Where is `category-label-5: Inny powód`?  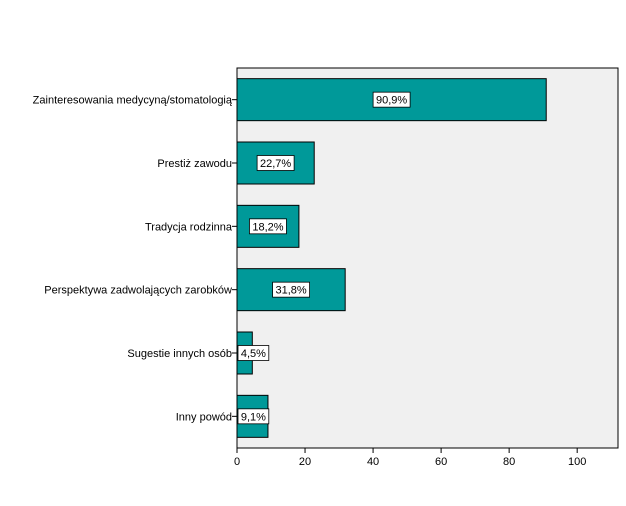 category-label-5: Inny powód is located at coordinates (204, 417).